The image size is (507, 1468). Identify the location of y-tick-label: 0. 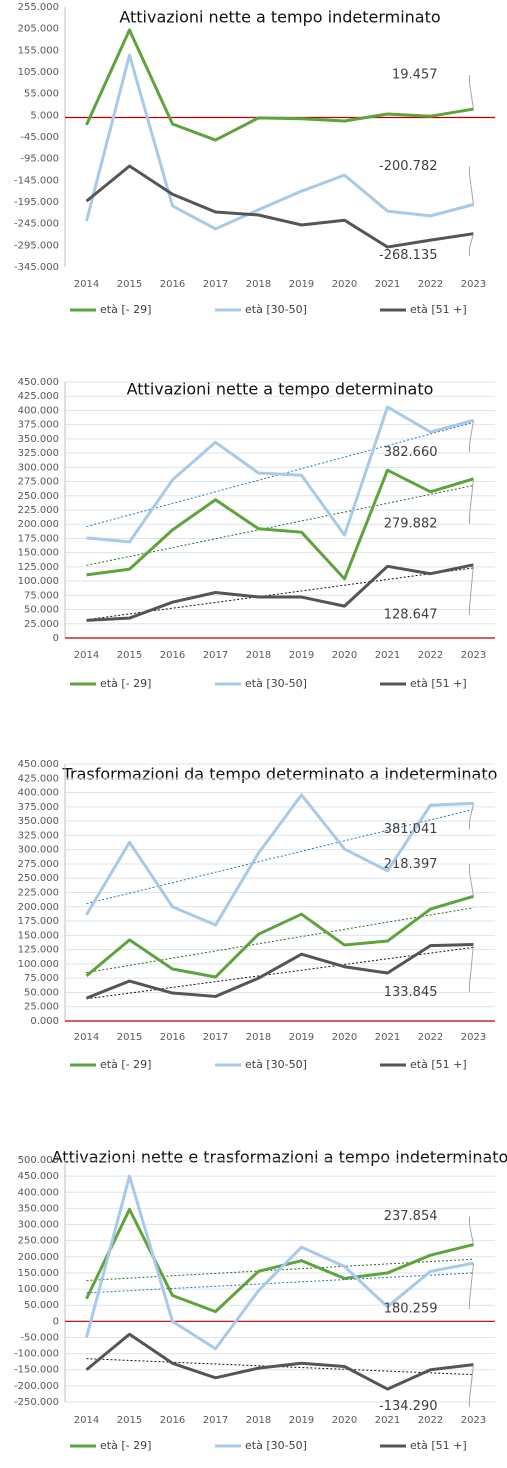
(56, 1321).